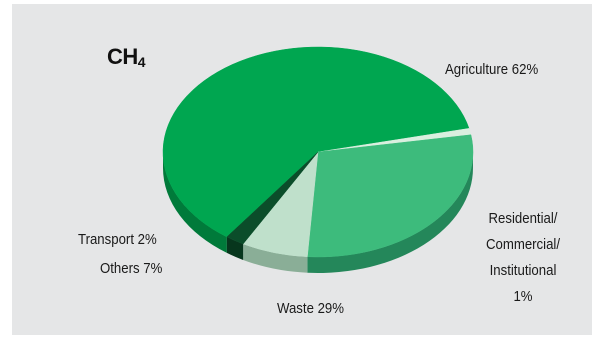 The width and height of the screenshot is (606, 339). I want to click on label-residential-line2: Commercial/, so click(523, 244).